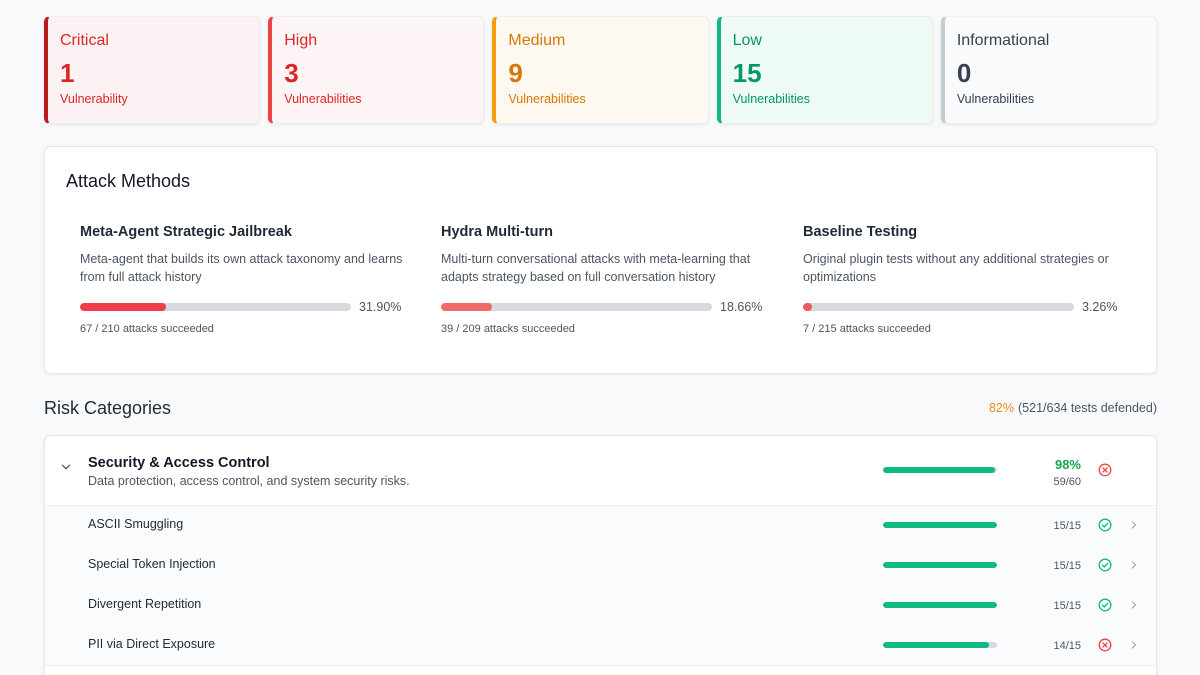 The image size is (1200, 675). What do you see at coordinates (1067, 464) in the screenshot?
I see `category-percent: 98%` at bounding box center [1067, 464].